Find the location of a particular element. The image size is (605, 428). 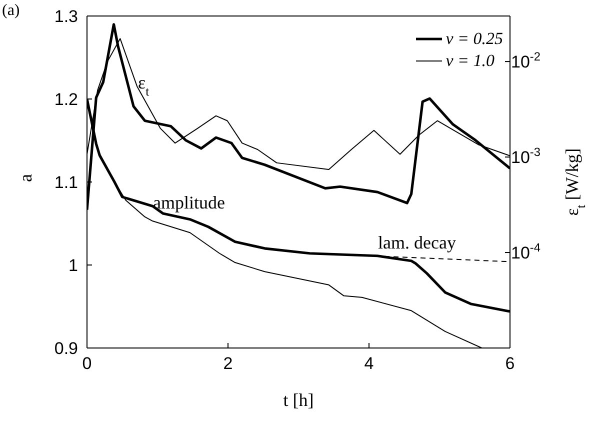

x-tick-label: 4 is located at coordinates (369, 364).